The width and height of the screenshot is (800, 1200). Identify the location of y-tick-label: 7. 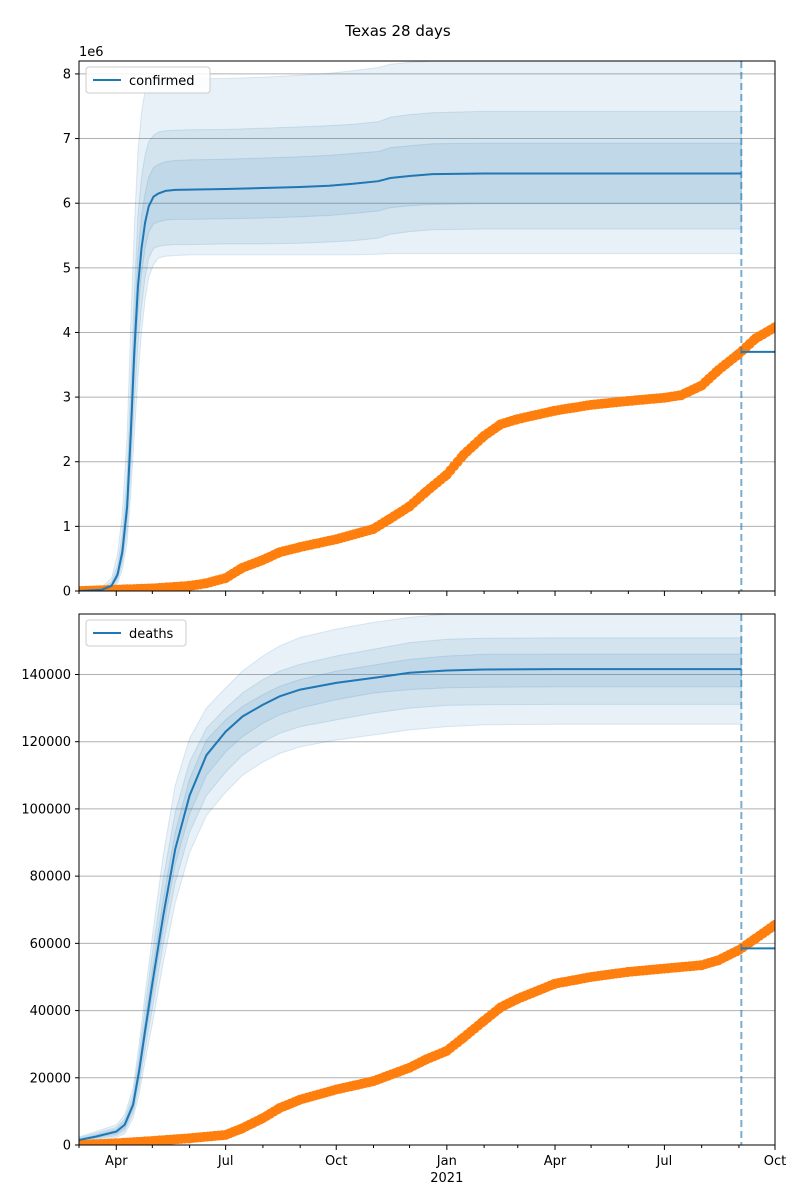
(67, 139).